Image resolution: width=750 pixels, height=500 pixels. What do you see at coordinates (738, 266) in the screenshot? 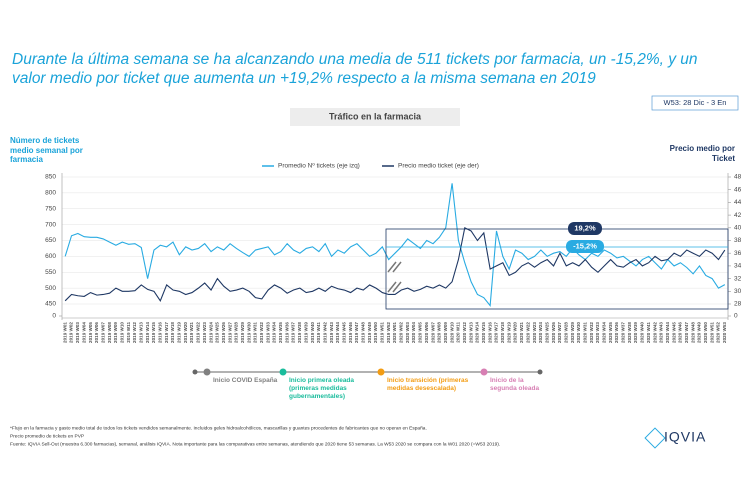
I see `y2-tick-label: 34` at bounding box center [738, 266].